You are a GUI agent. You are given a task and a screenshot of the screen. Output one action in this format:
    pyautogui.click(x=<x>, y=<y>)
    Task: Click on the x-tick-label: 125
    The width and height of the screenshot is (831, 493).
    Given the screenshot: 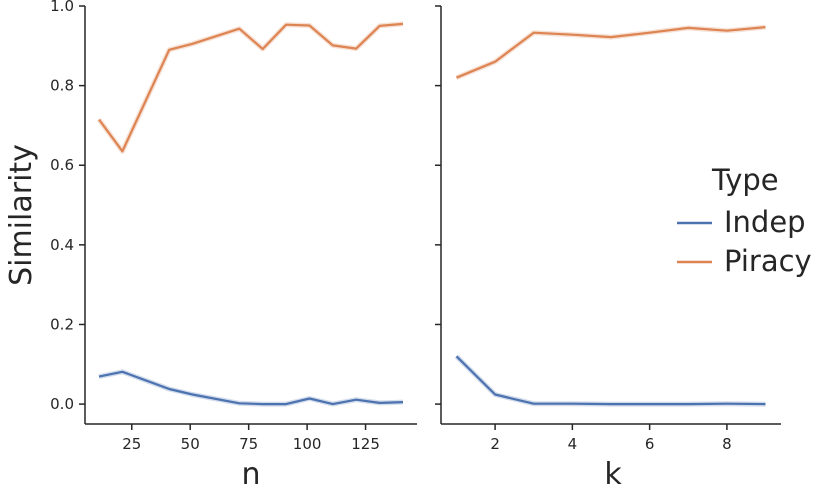 What is the action you would take?
    pyautogui.click(x=365, y=444)
    